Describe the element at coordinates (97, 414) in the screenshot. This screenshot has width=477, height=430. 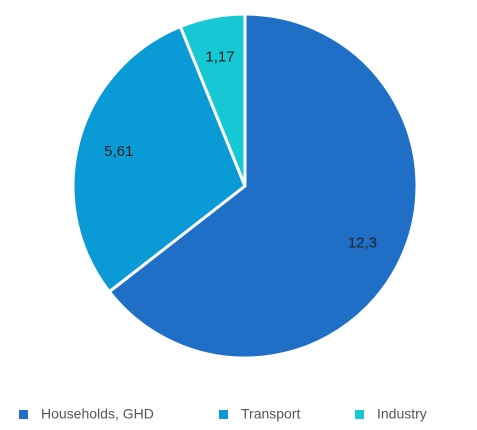
I see `legend-label: Households, GHD` at that location.